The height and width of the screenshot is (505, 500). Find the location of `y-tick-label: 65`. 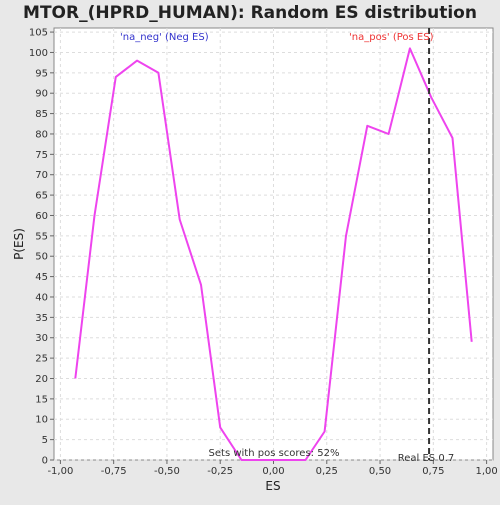

y-tick-label: 65 is located at coordinates (41, 196).